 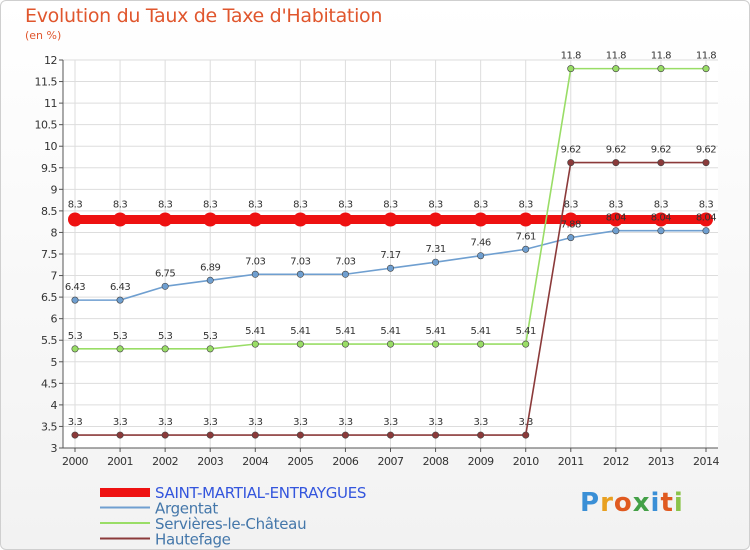 I want to click on y-tick-label: 8.5, so click(x=49, y=211).